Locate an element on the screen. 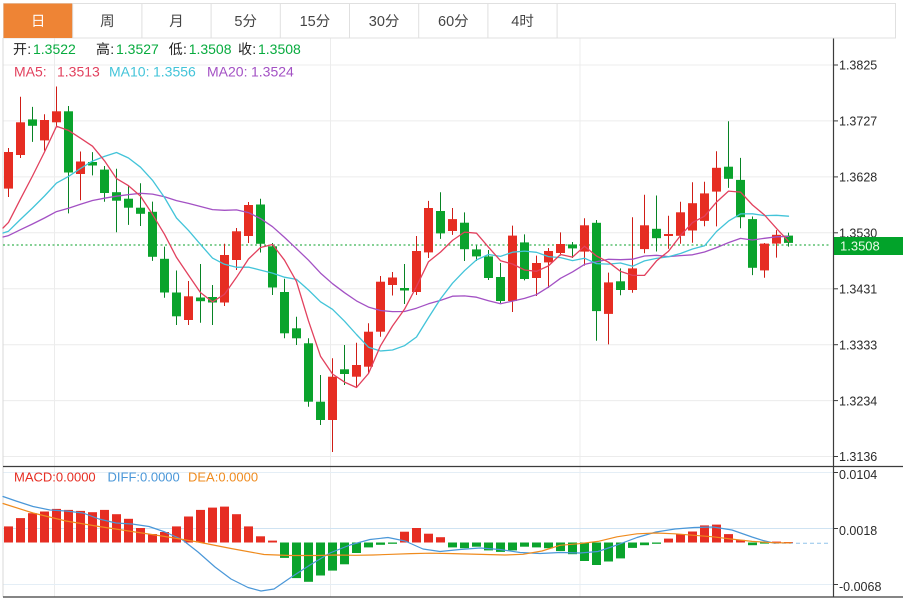 The width and height of the screenshot is (908, 600). svg-text: 60 is located at coordinates (446, 22).